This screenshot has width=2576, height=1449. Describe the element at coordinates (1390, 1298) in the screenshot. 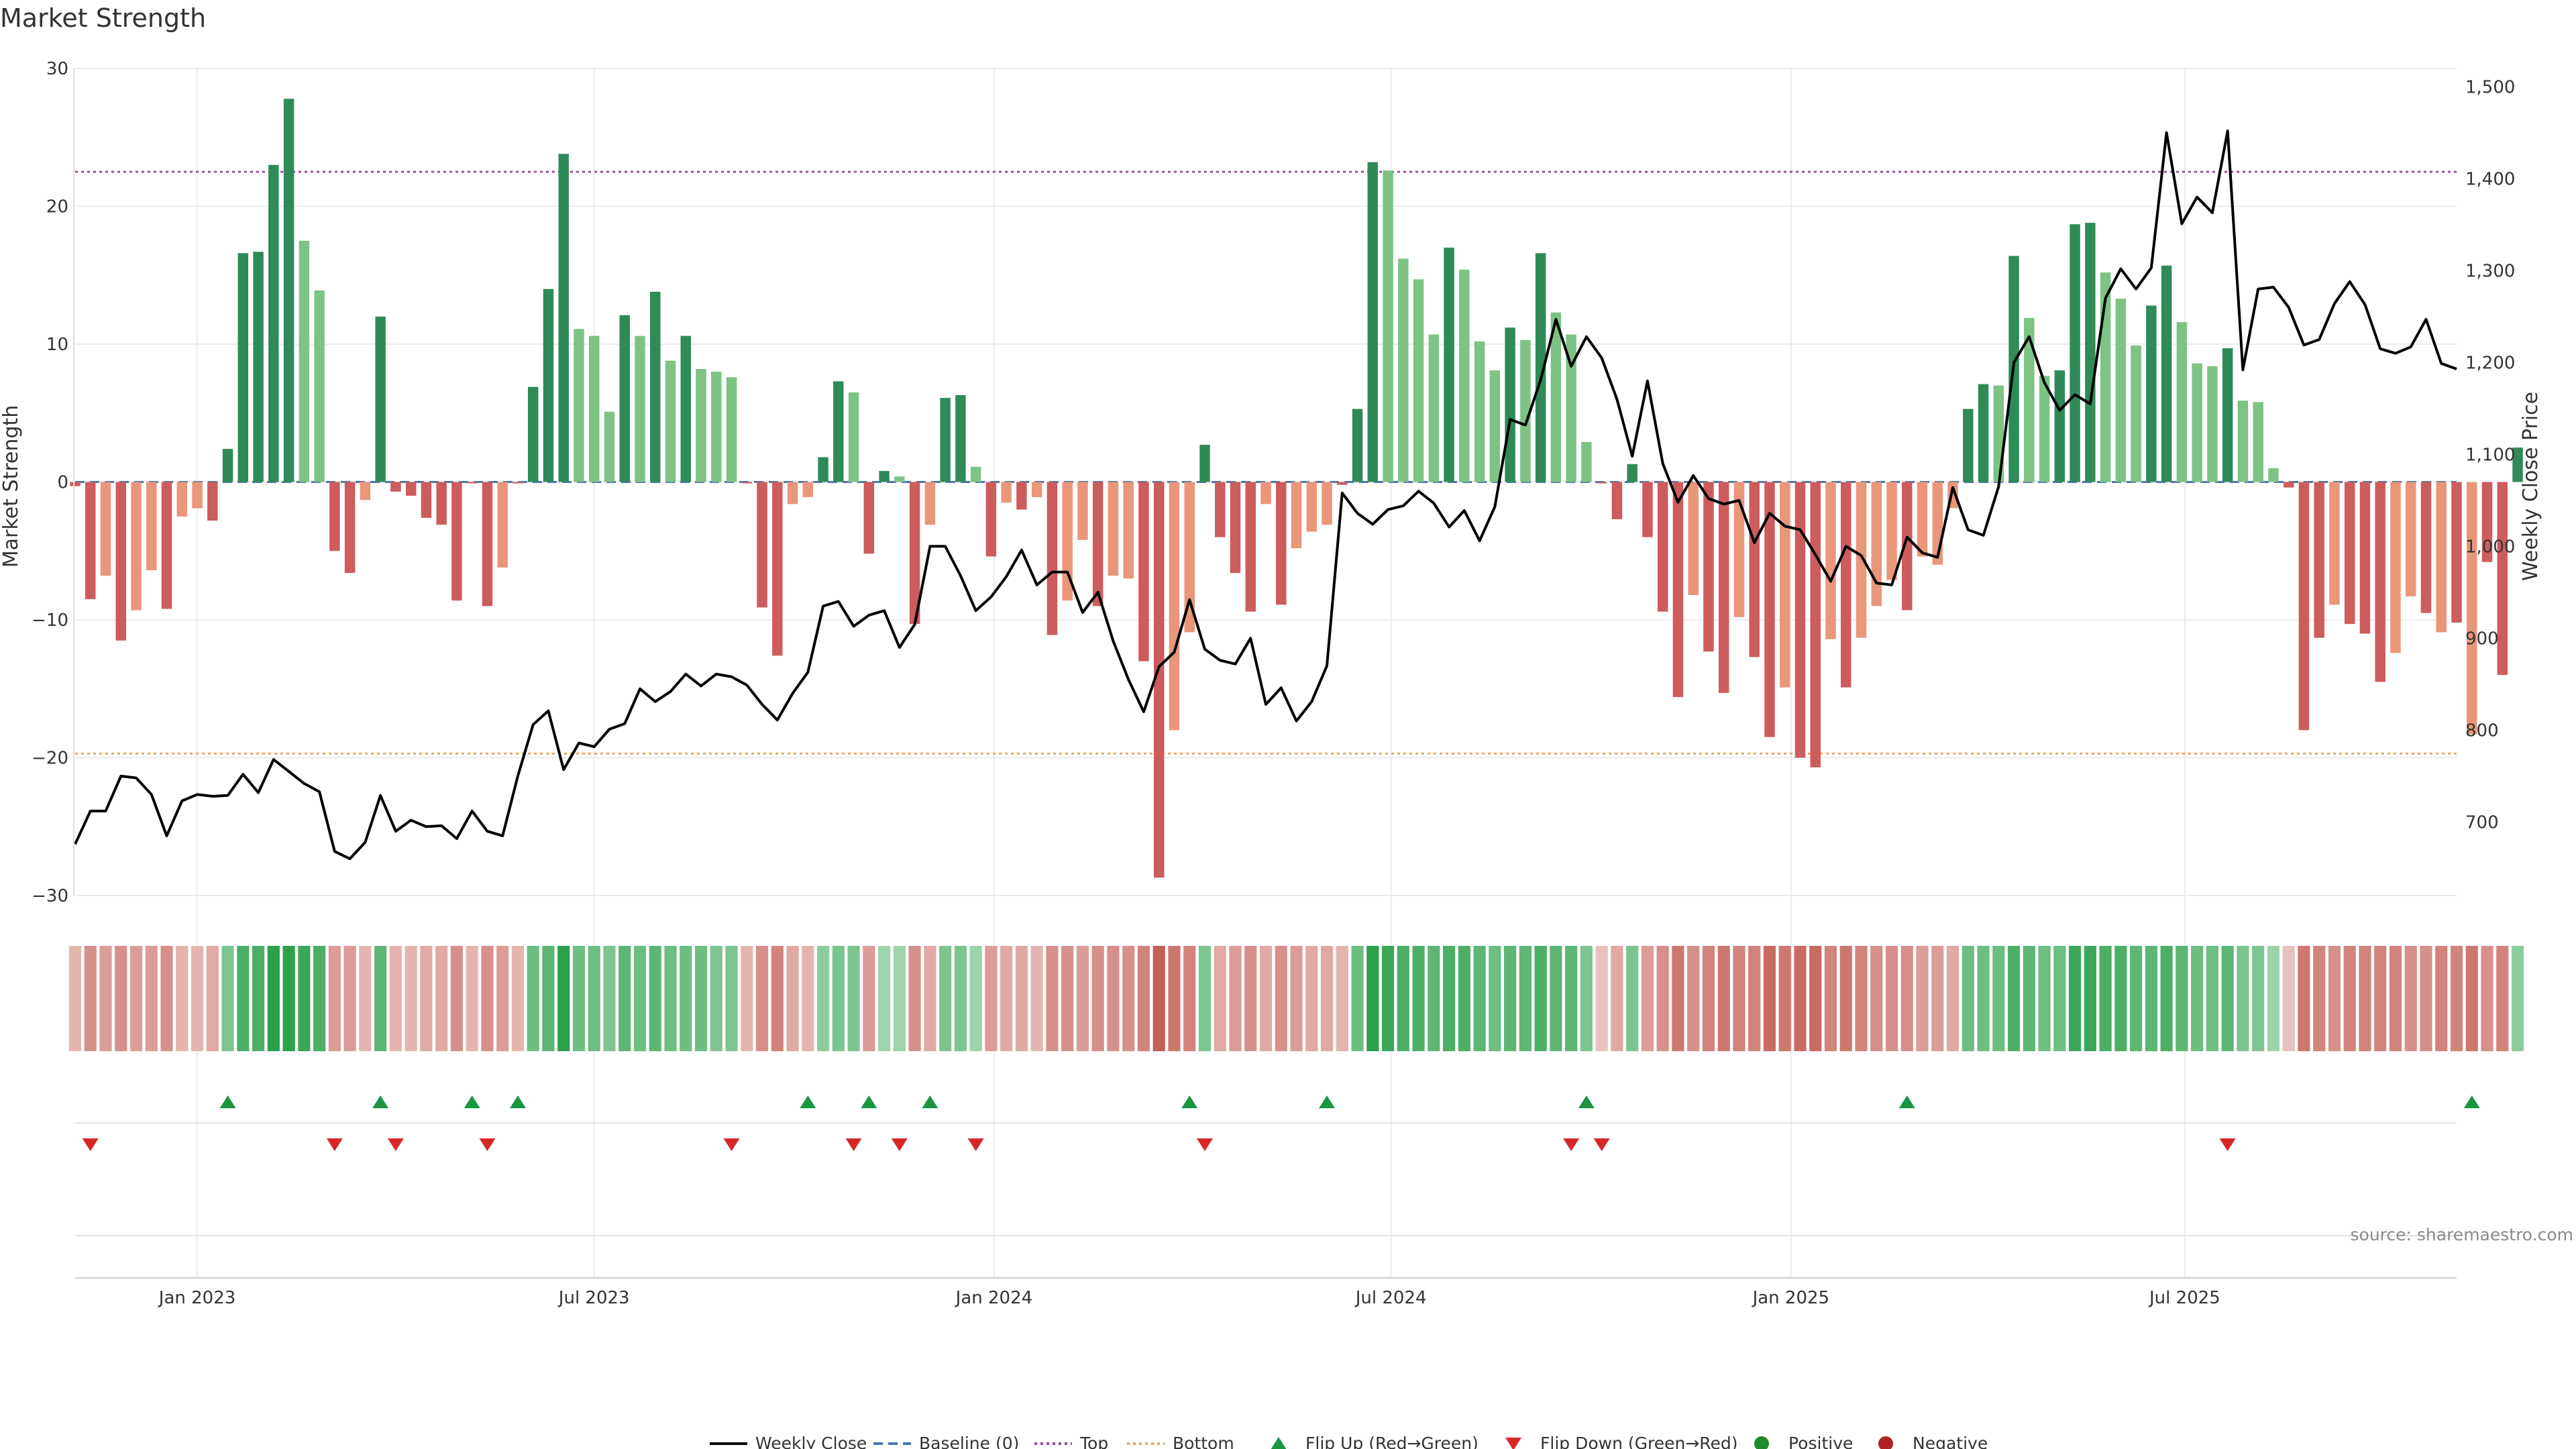

I see `x-tick-label: Jul 2024` at that location.